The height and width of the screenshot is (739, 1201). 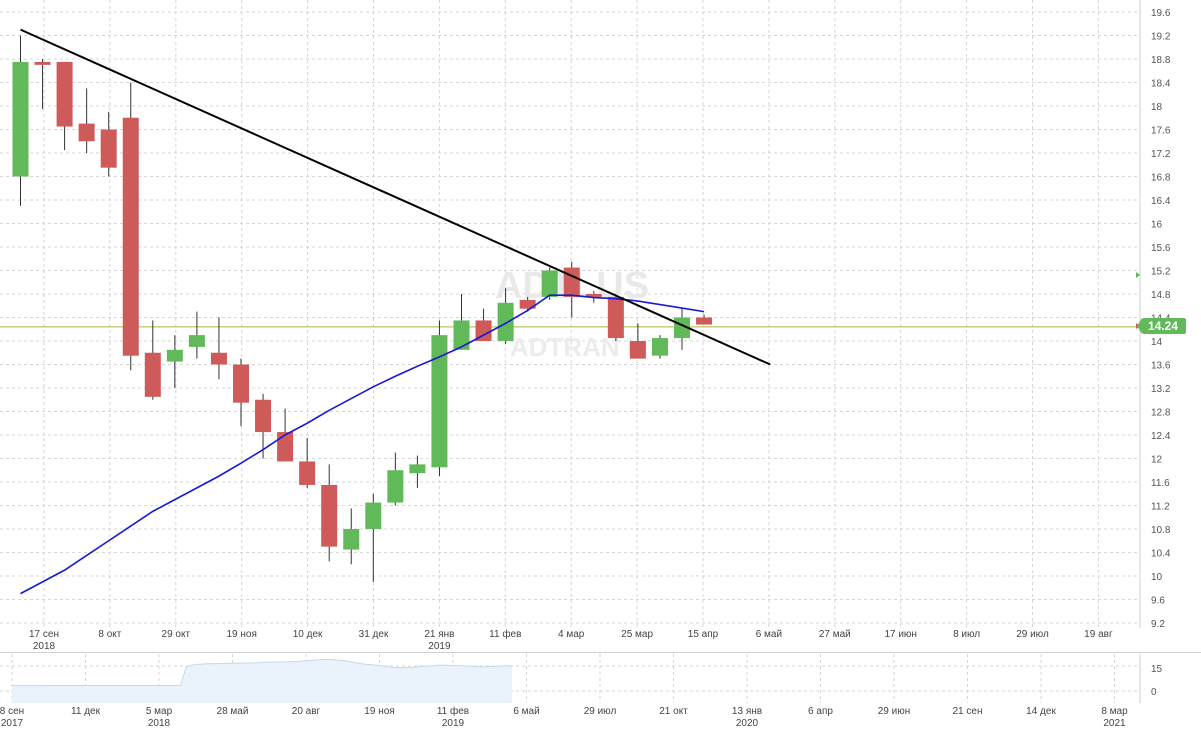 I want to click on date-tick-label: 27 май, so click(x=835, y=634).